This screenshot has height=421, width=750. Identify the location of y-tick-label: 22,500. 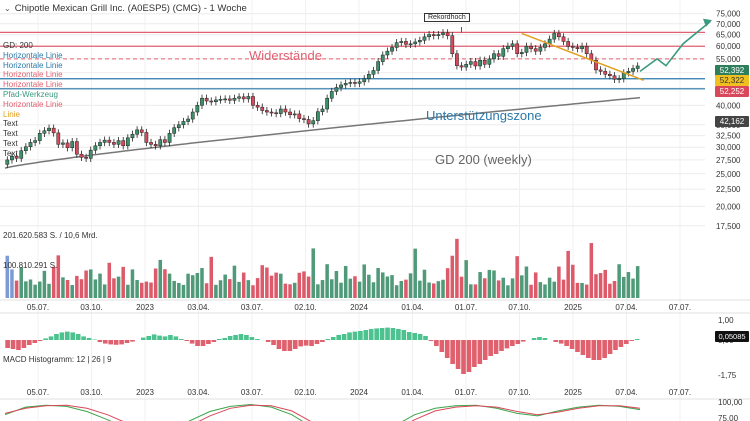
(728, 189).